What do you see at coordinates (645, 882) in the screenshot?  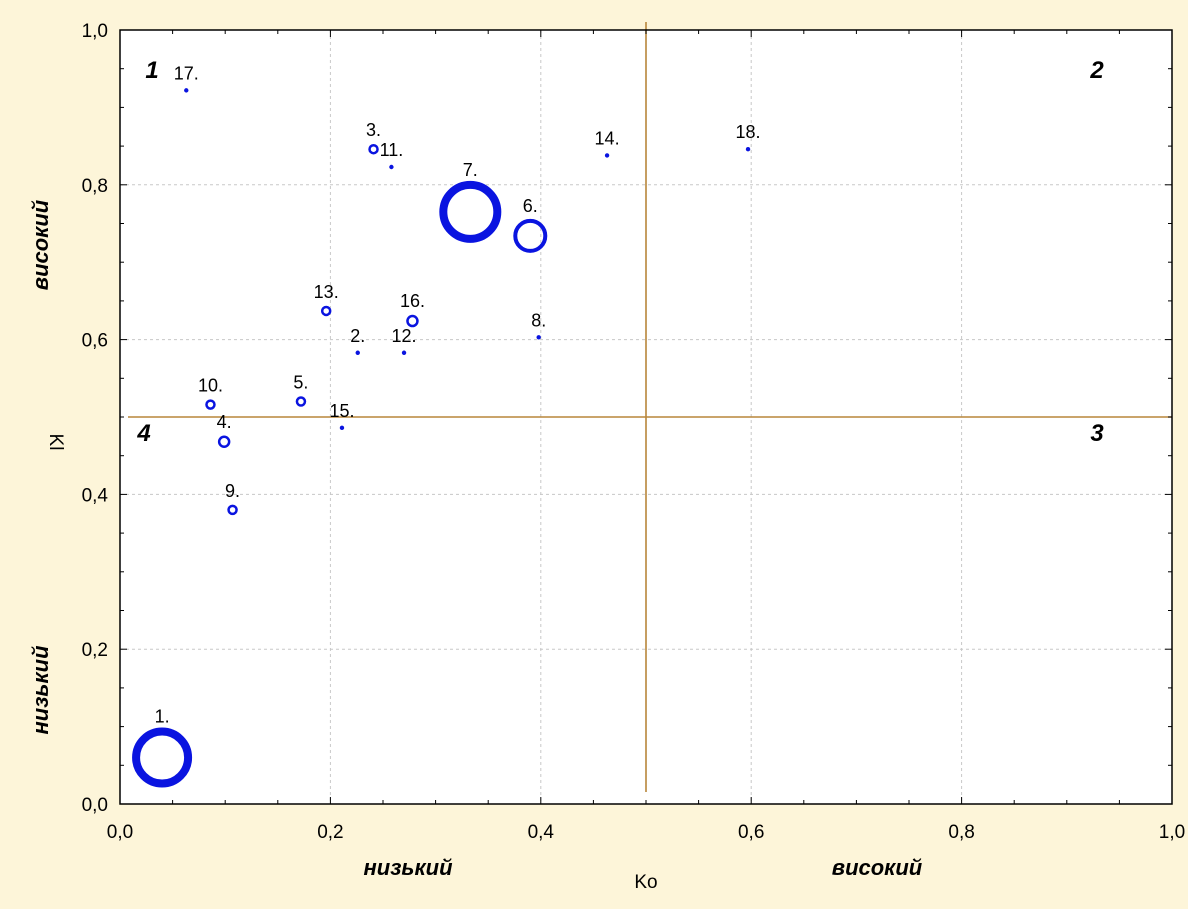 I see `x-axis-title: Ko` at bounding box center [645, 882].